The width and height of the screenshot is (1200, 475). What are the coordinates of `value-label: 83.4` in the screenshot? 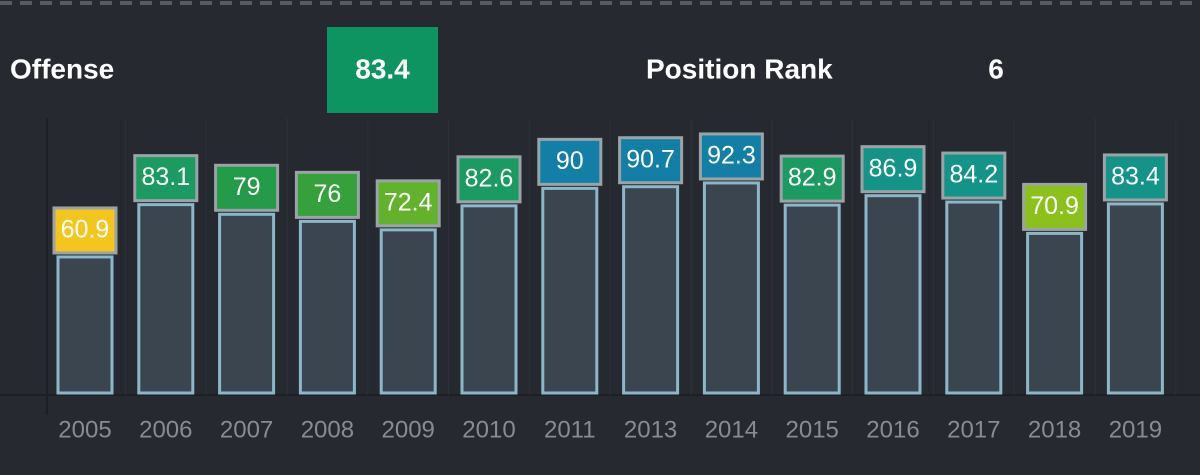 It's located at (1135, 177).